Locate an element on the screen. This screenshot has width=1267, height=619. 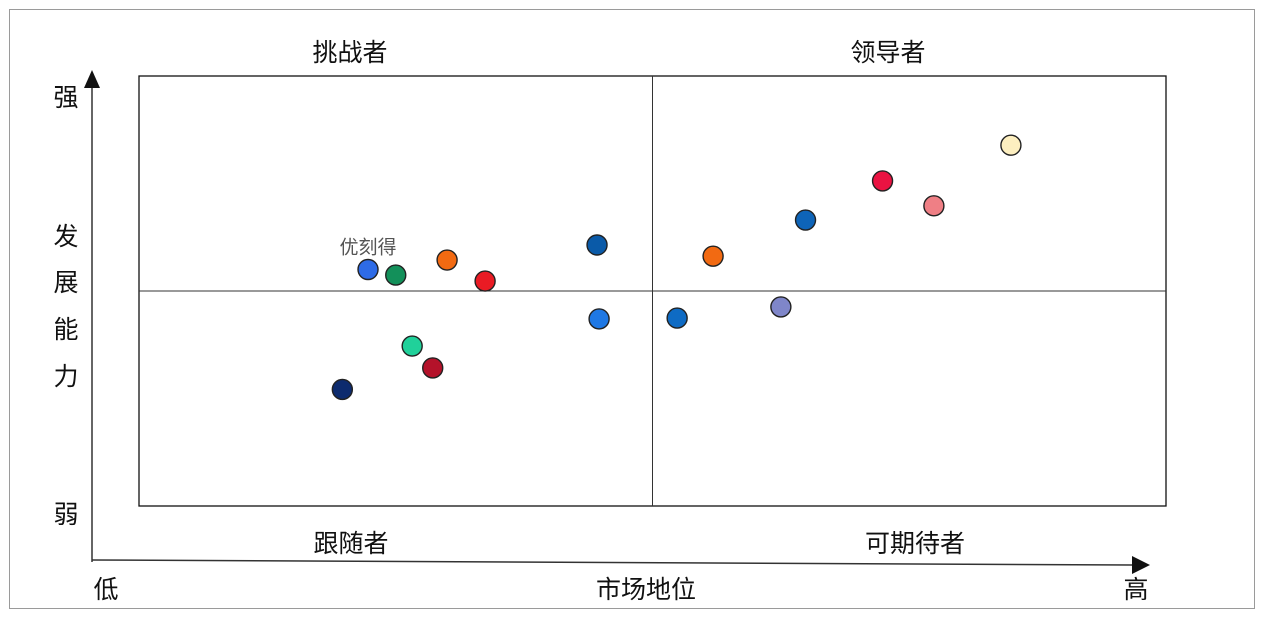
quadrant-label-top-left: 挑战者 is located at coordinates (349, 52).